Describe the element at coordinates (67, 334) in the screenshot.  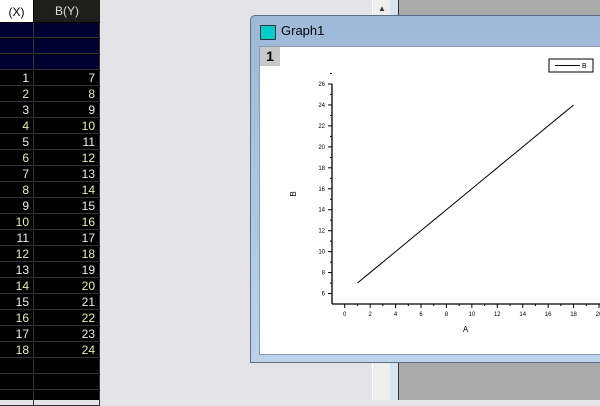
I see `cell-b: 23` at that location.